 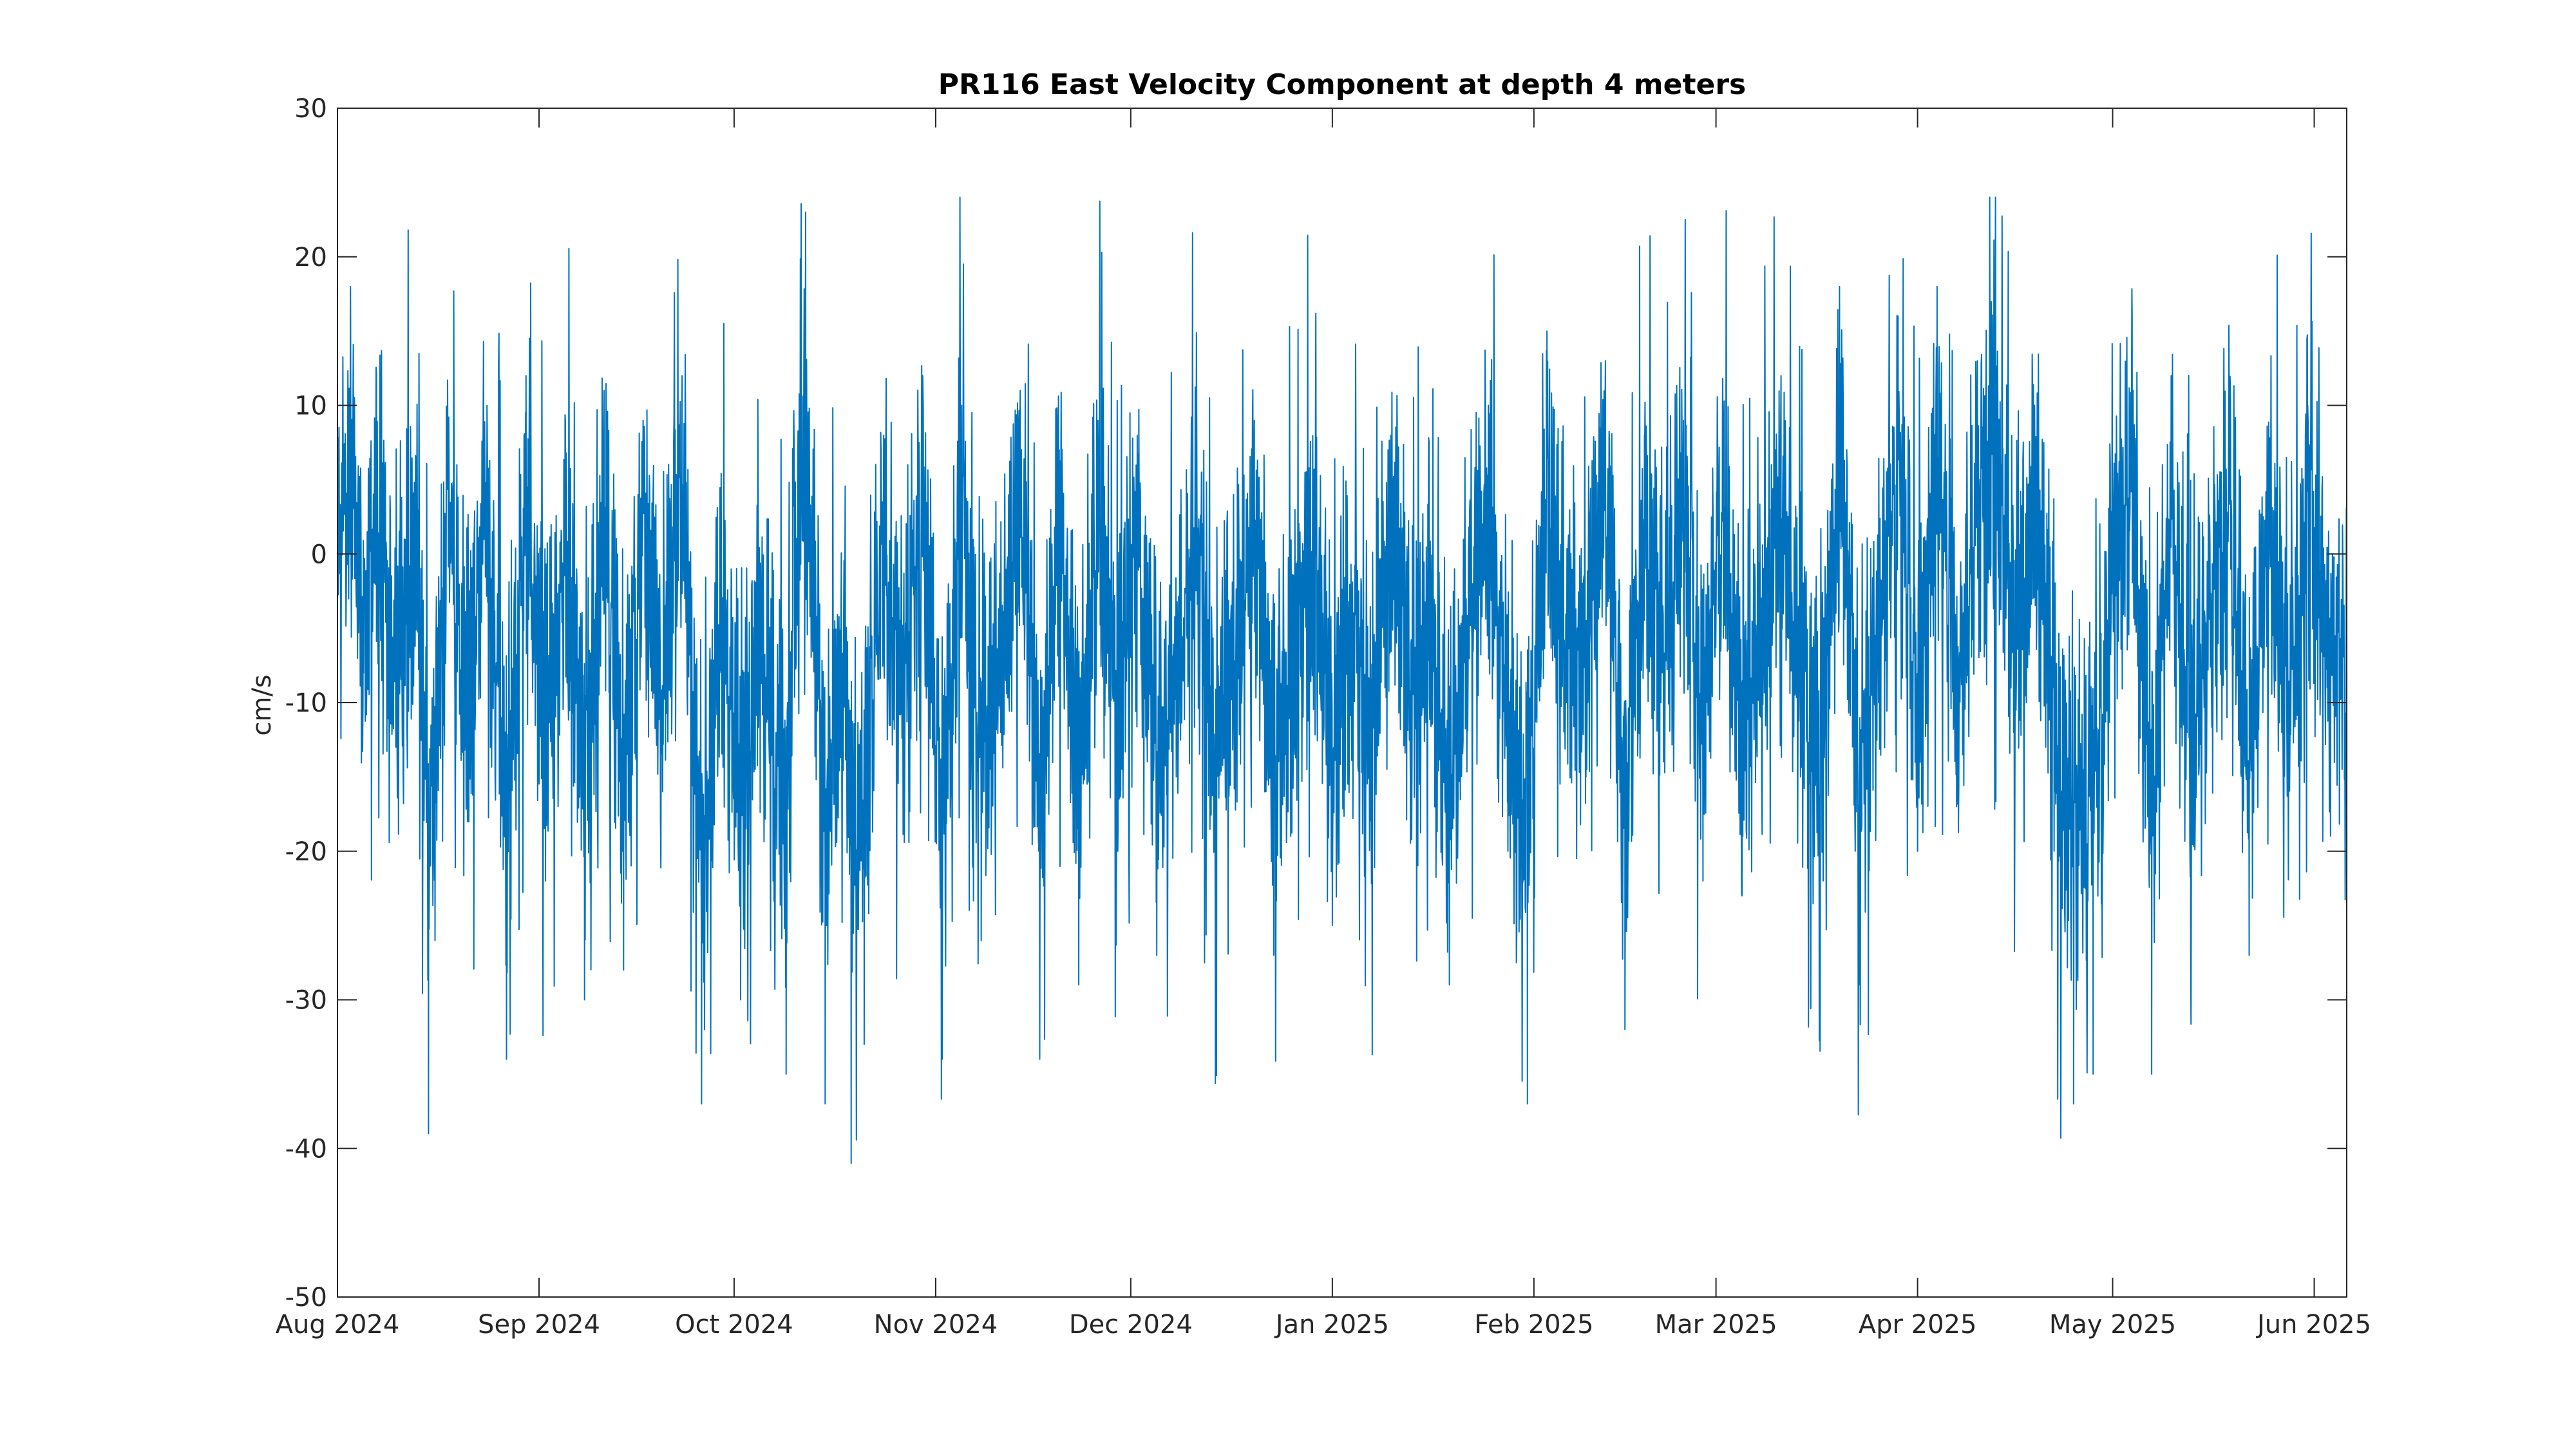 I want to click on x-tick-label: Feb 2025, so click(x=1533, y=1325).